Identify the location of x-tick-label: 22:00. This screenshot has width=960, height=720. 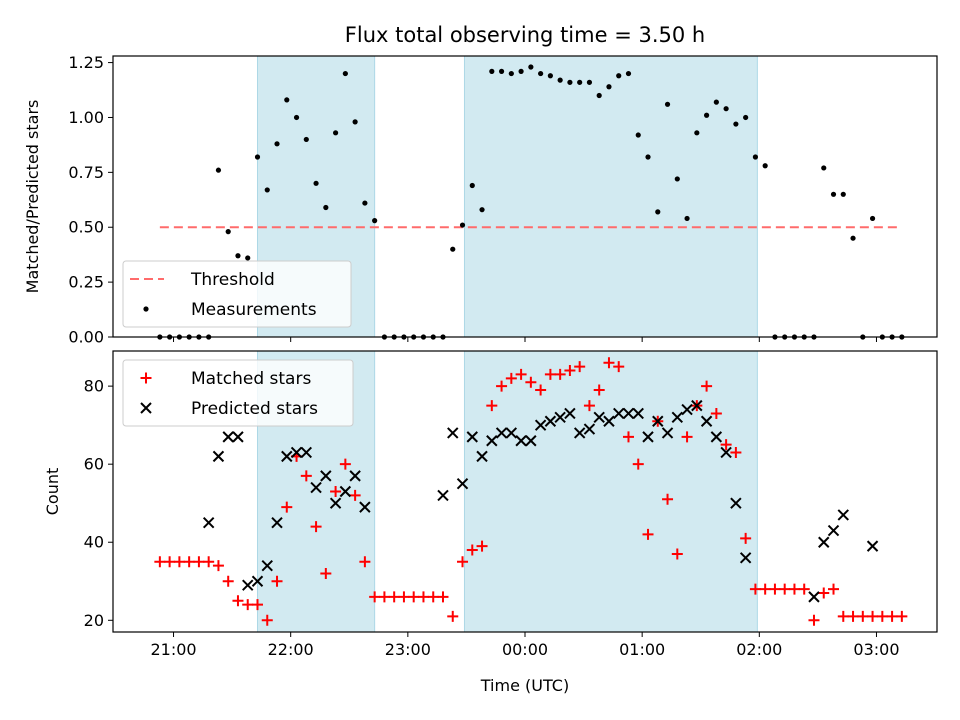
(291, 649).